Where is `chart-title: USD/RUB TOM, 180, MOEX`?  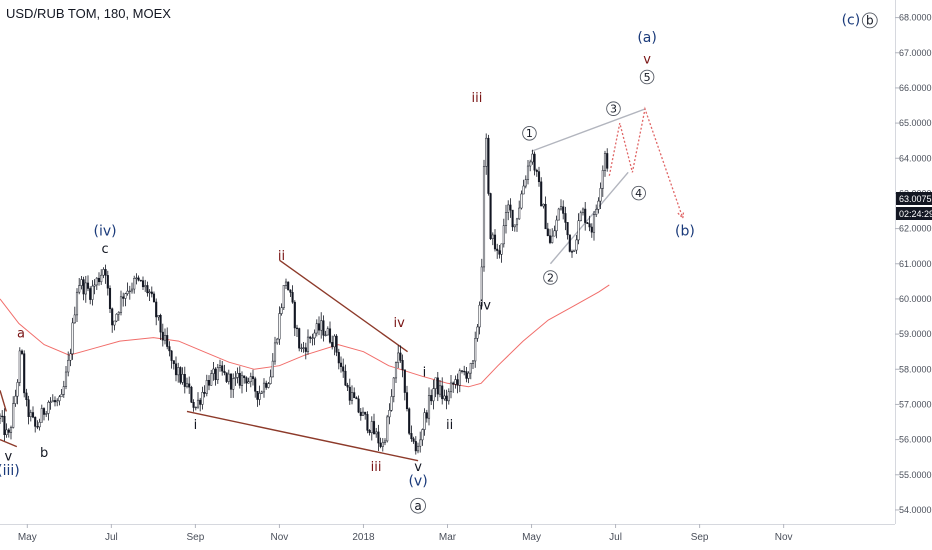 chart-title: USD/RUB TOM, 180, MOEX is located at coordinates (88, 13).